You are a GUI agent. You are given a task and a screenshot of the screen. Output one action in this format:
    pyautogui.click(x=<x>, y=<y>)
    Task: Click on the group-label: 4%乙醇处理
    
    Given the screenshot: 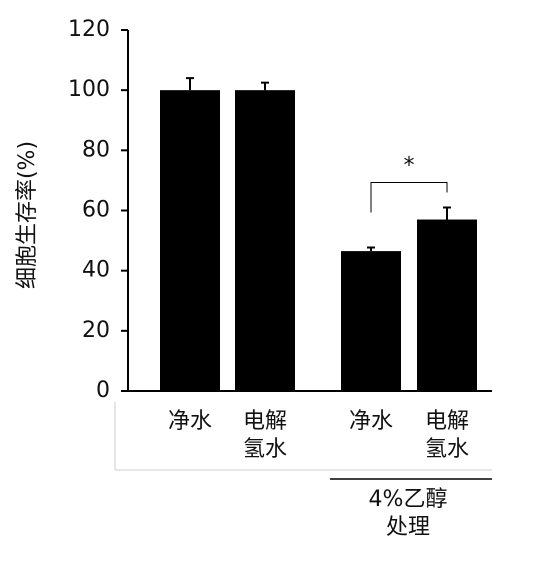 What is the action you would take?
    pyautogui.click(x=408, y=513)
    